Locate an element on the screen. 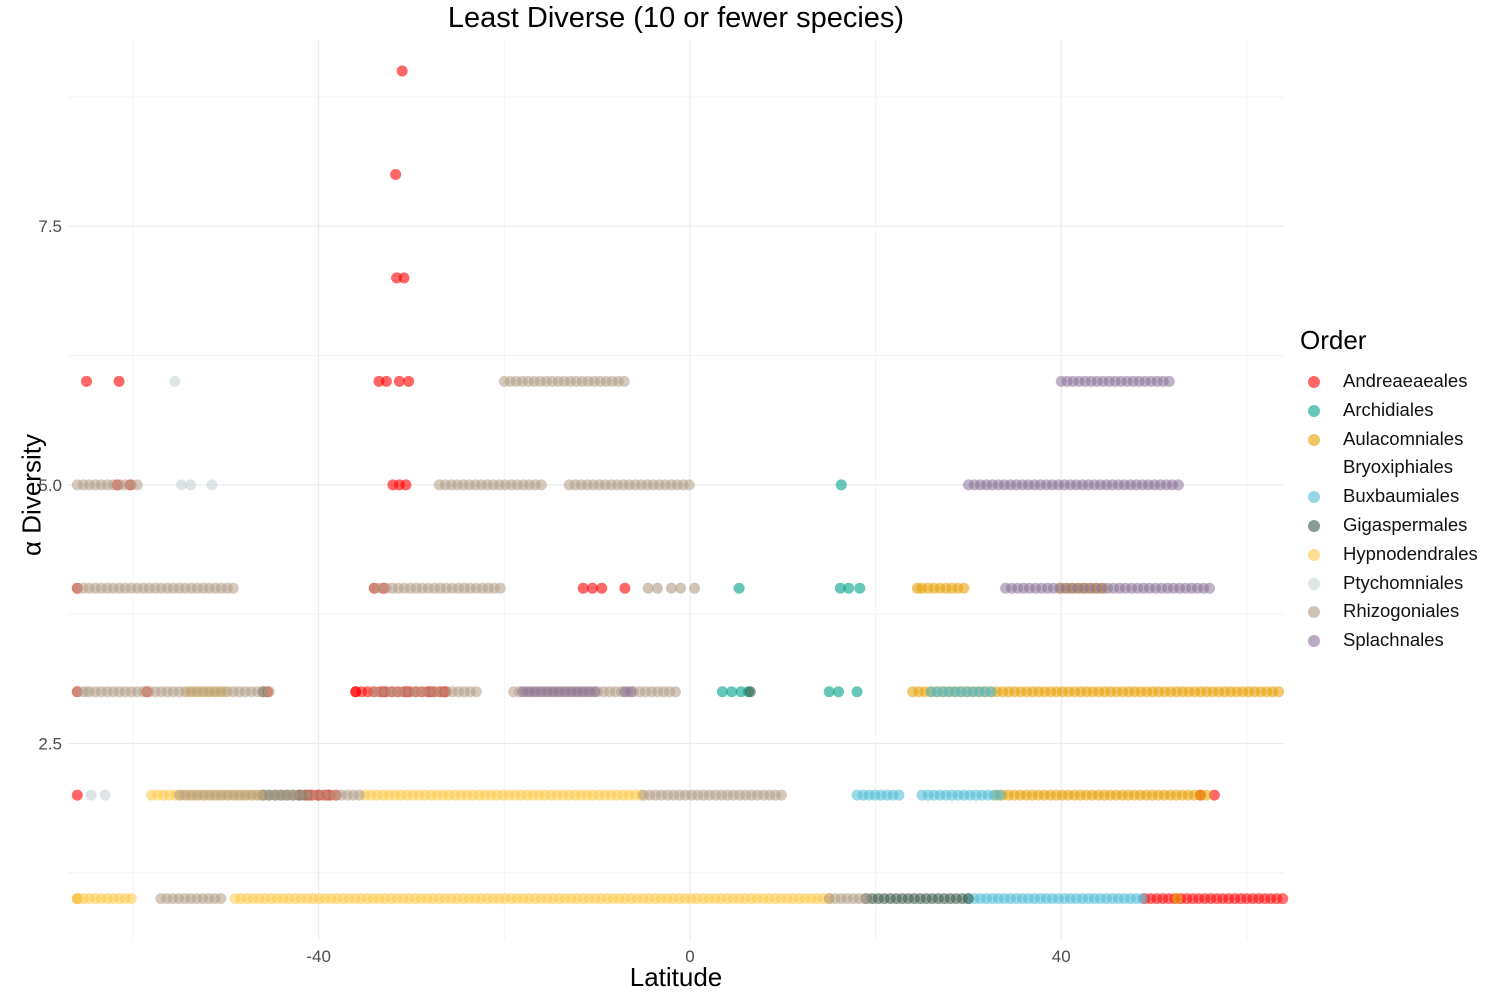 Image resolution: width=1500 pixels, height=1000 pixels. legend-label: Andreaeaeales is located at coordinates (1405, 380).